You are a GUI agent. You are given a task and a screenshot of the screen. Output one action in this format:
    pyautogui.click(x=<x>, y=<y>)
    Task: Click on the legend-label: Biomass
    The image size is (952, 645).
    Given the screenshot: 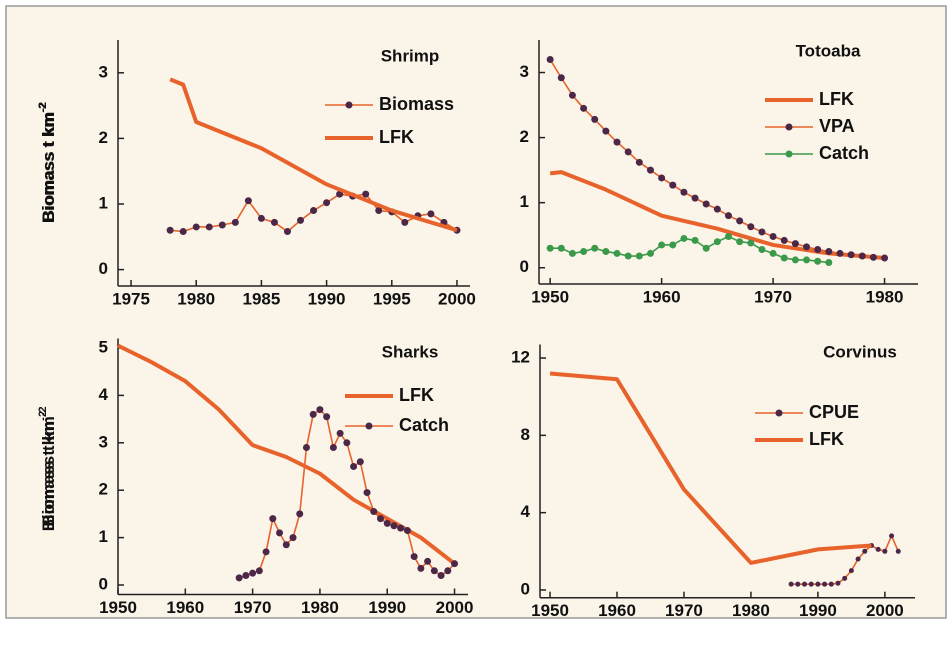 What is the action you would take?
    pyautogui.click(x=416, y=104)
    